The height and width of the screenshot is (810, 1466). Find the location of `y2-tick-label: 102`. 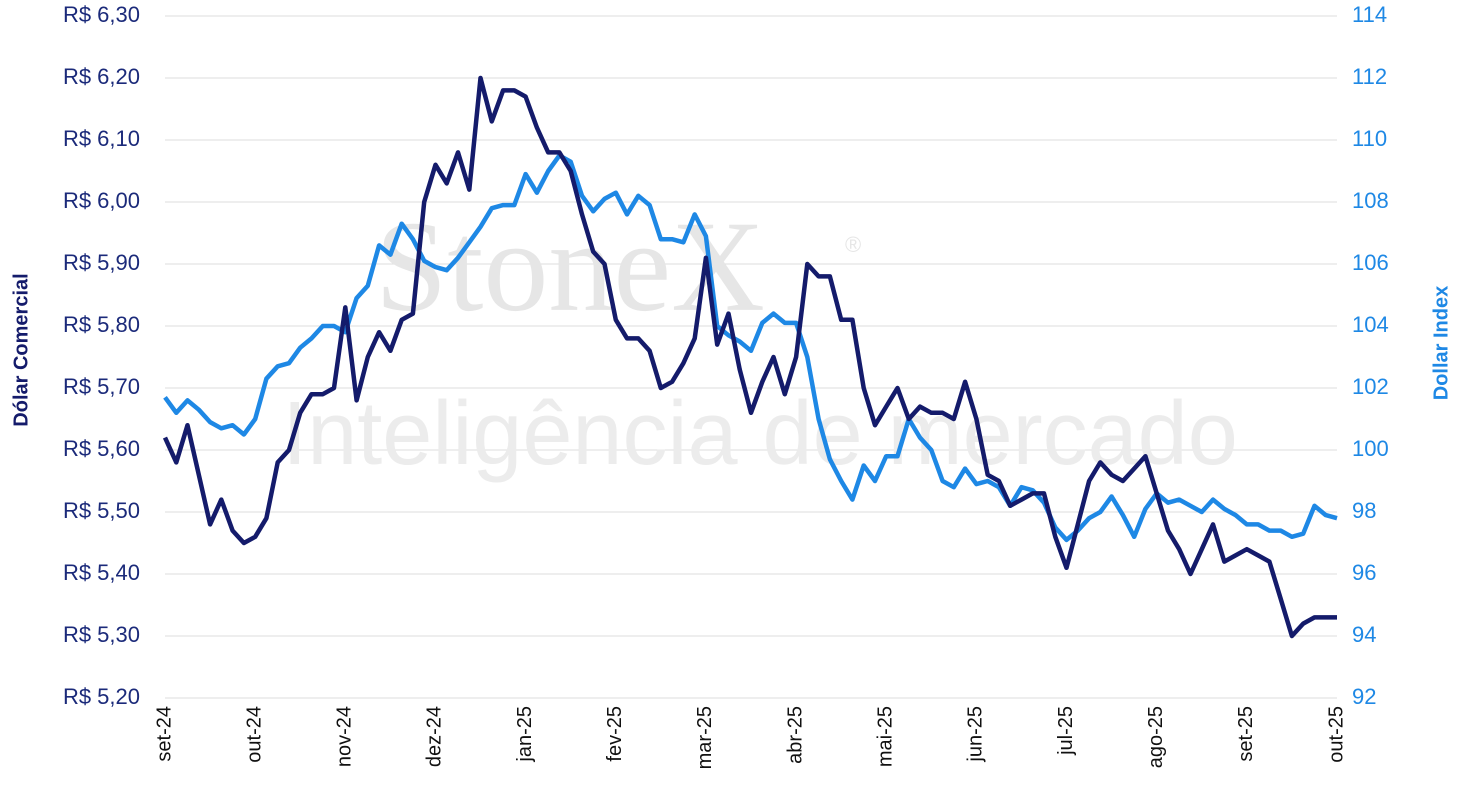

y2-tick-label: 102 is located at coordinates (1370, 386).